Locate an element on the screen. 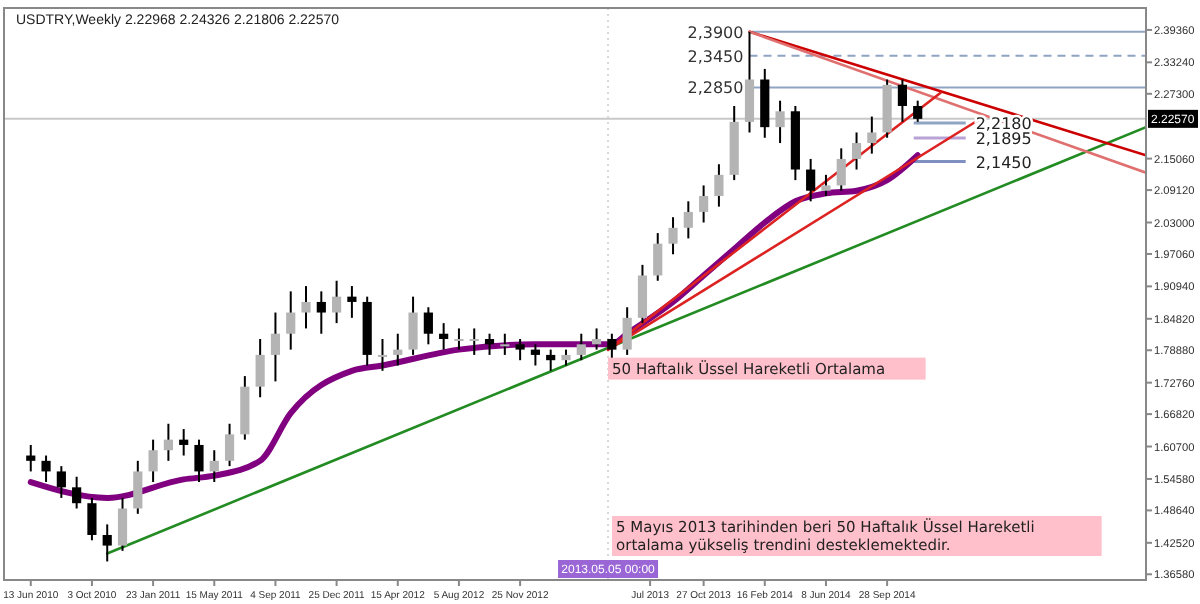 This screenshot has width=1200, height=604. ref-line-label: 2,3900 is located at coordinates (715, 32).